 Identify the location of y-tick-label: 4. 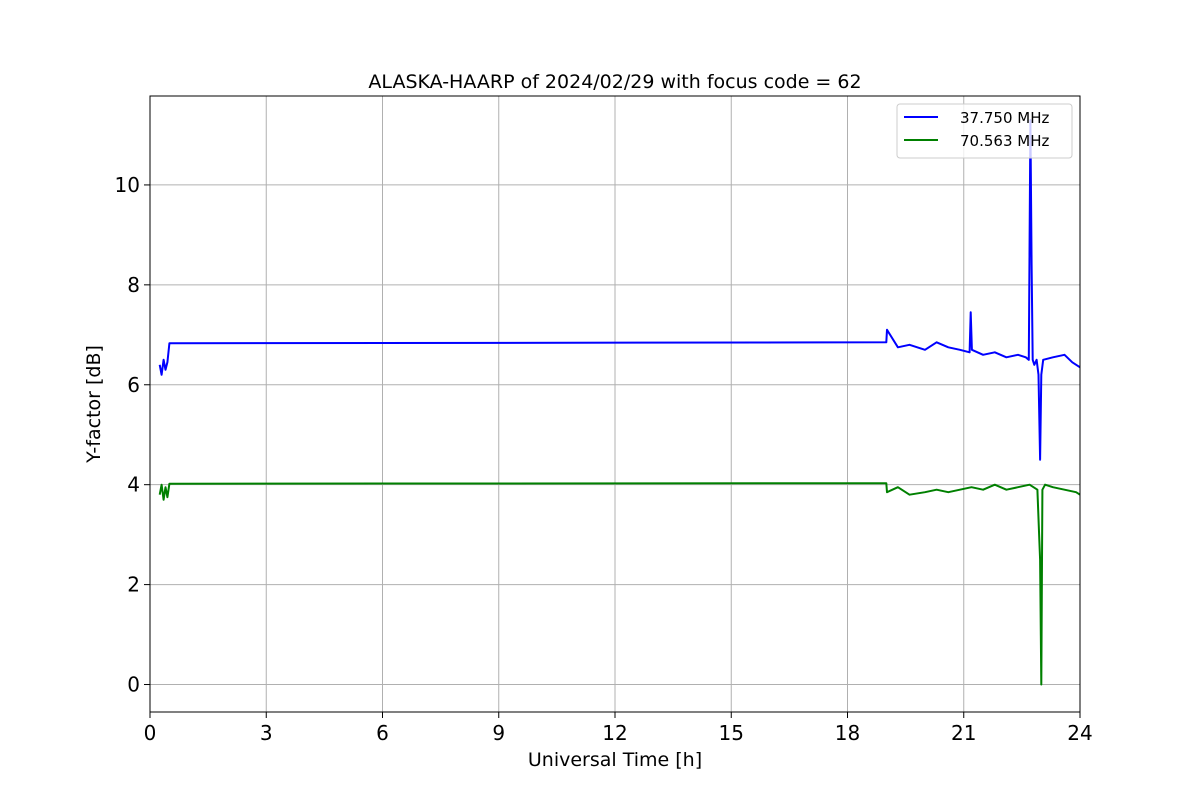
(133, 485).